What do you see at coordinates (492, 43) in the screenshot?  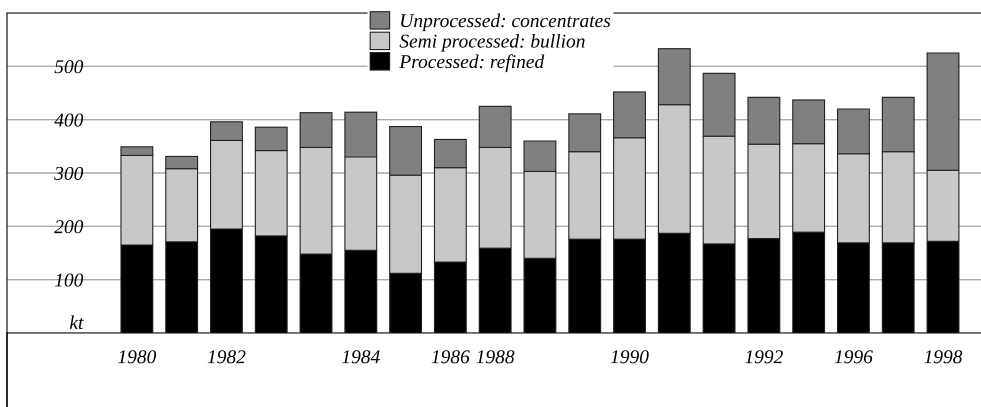 I see `legend-label: Semi processed: bullion` at bounding box center [492, 43].